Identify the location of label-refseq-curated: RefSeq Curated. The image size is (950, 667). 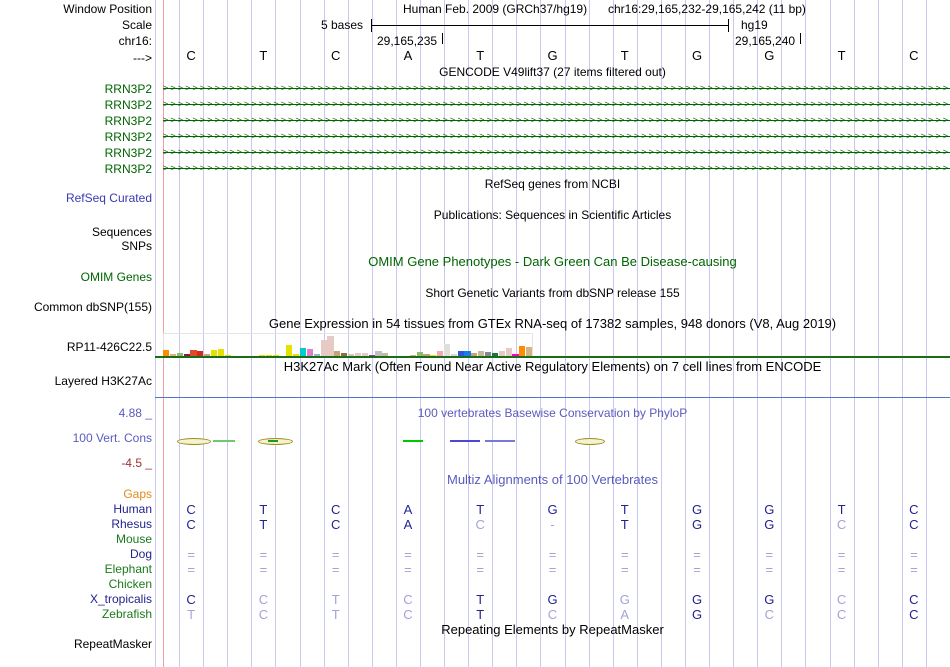
(108, 198).